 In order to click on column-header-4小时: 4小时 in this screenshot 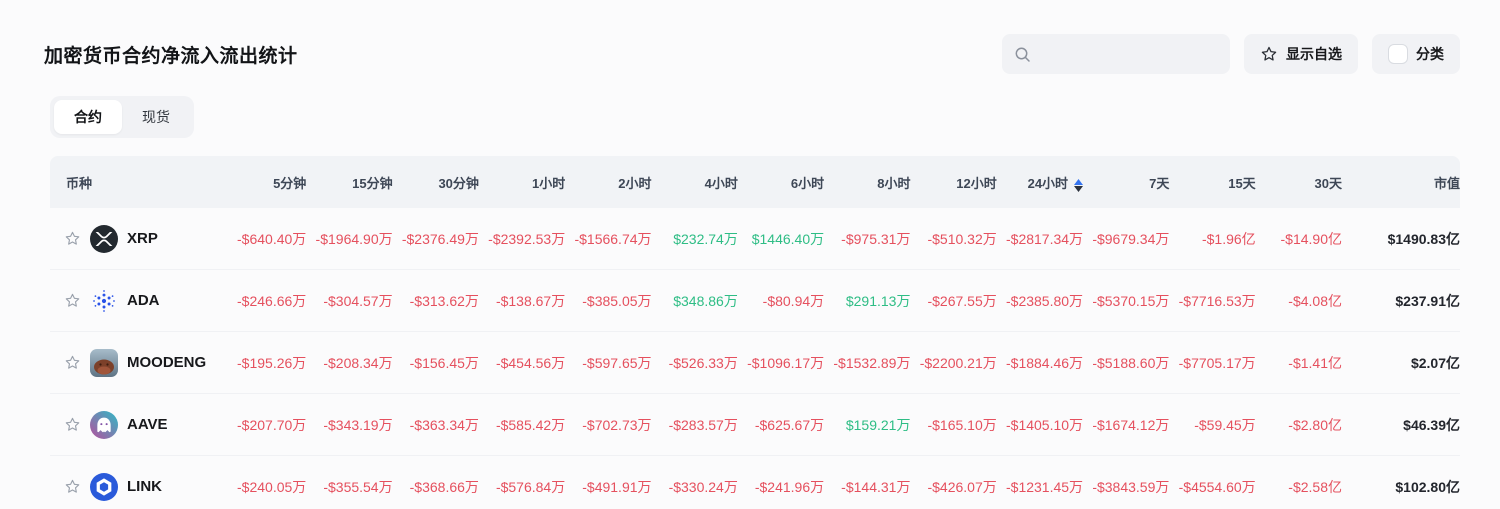, I will do `click(695, 182)`.